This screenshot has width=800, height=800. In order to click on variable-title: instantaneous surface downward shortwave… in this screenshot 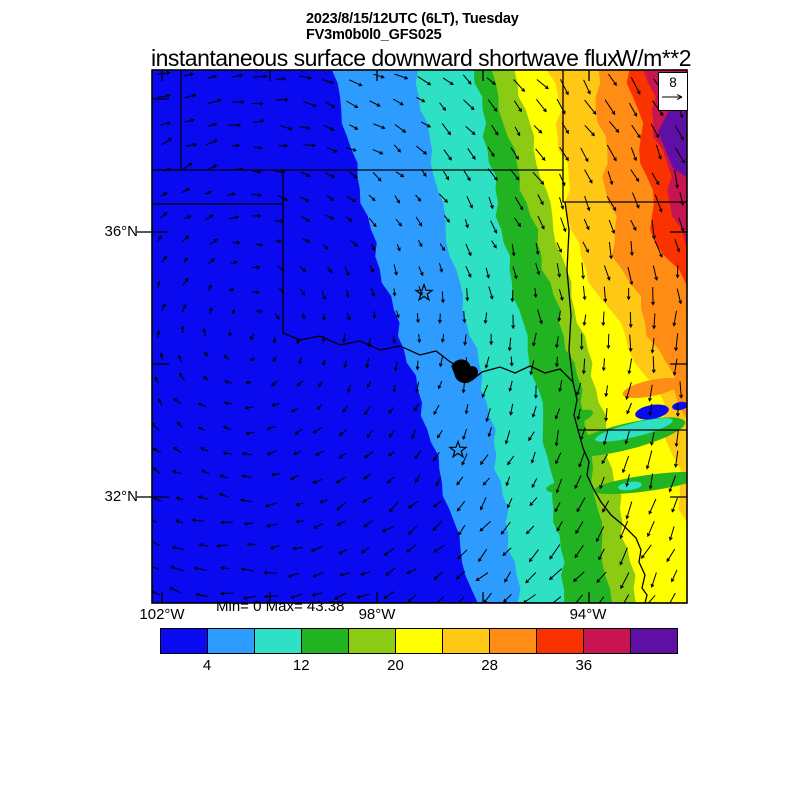, I will do `click(385, 58)`.